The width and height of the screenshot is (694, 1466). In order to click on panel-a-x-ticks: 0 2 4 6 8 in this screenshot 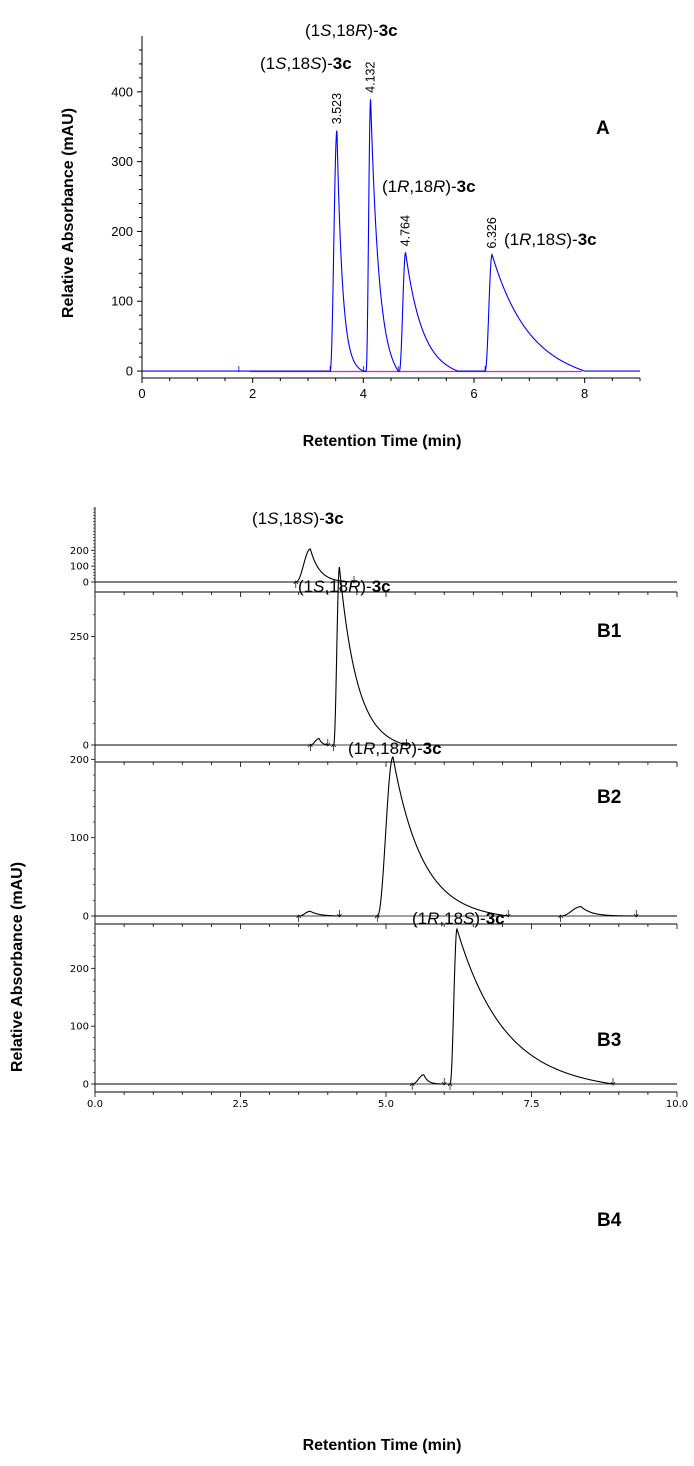, I will do `click(389, 389)`.